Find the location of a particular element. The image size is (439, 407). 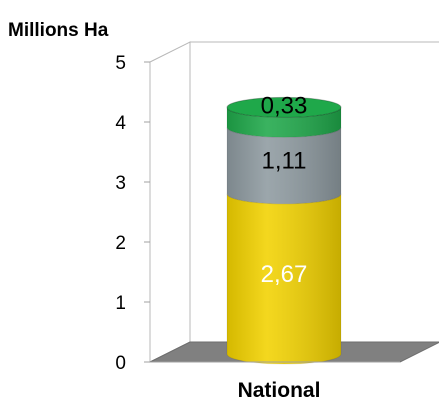

y-tick-label: 2 is located at coordinates (120, 243).